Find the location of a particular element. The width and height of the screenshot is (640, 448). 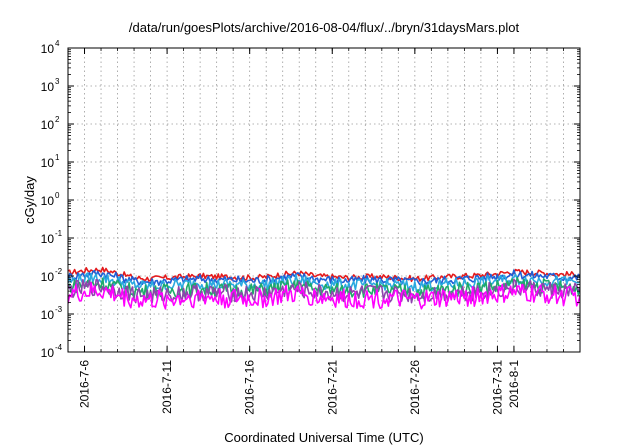

y-tick-exponent: -3 is located at coordinates (59, 309).